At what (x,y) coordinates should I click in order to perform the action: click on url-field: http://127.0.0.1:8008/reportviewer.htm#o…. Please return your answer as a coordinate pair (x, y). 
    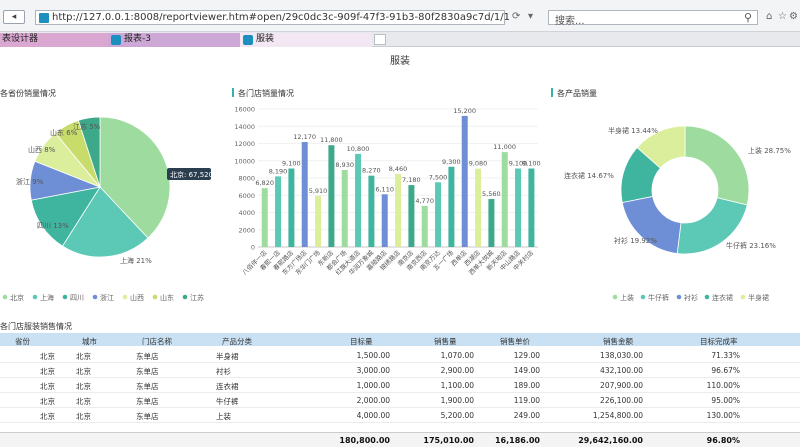
    Looking at the image, I should click on (272, 17).